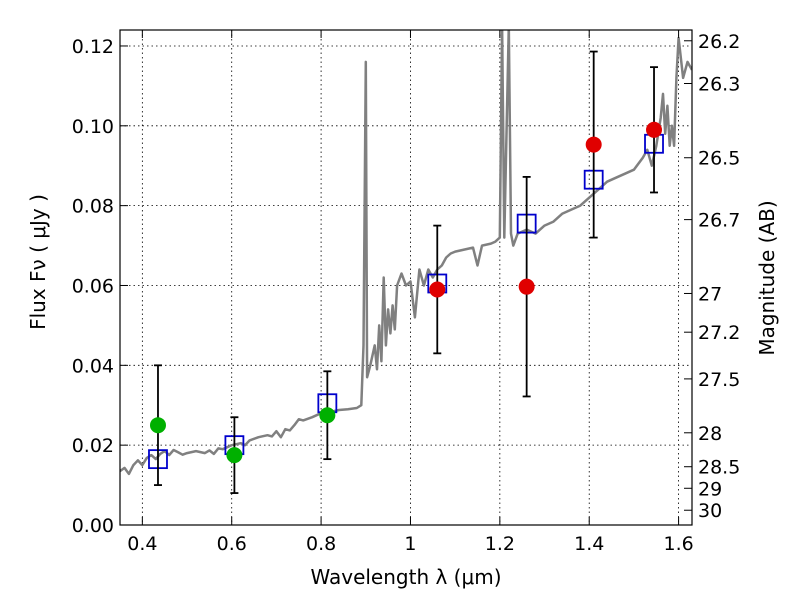 The height and width of the screenshot is (600, 800). I want to click on magnitude-axis-label: Magnitude (AB), so click(767, 277).